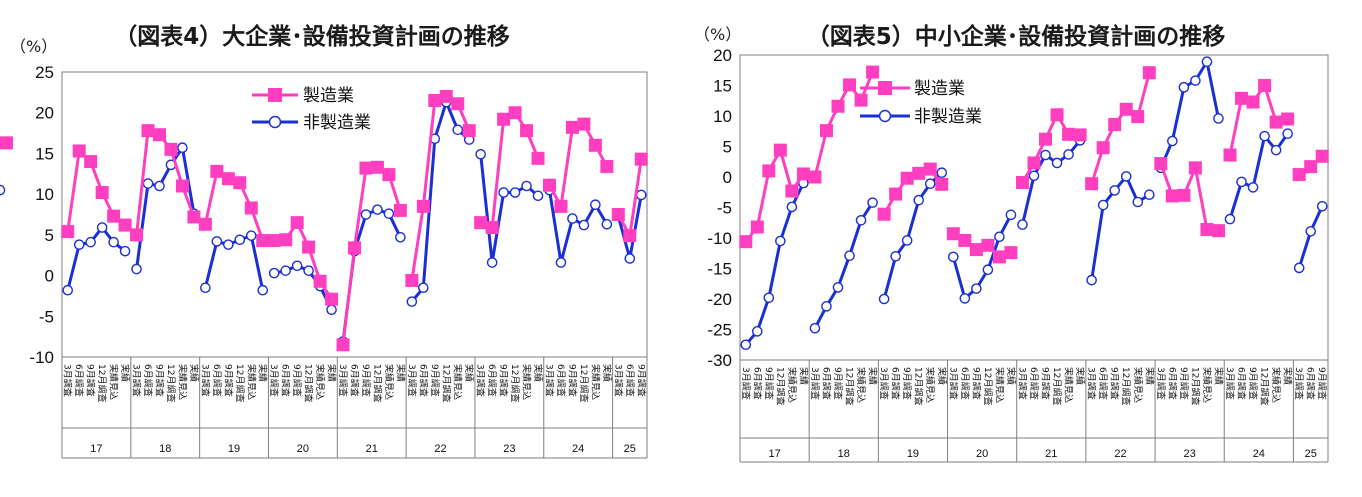 This screenshot has height=497, width=1362. I want to click on legend-label-manufacturing: 製造業, so click(328, 96).